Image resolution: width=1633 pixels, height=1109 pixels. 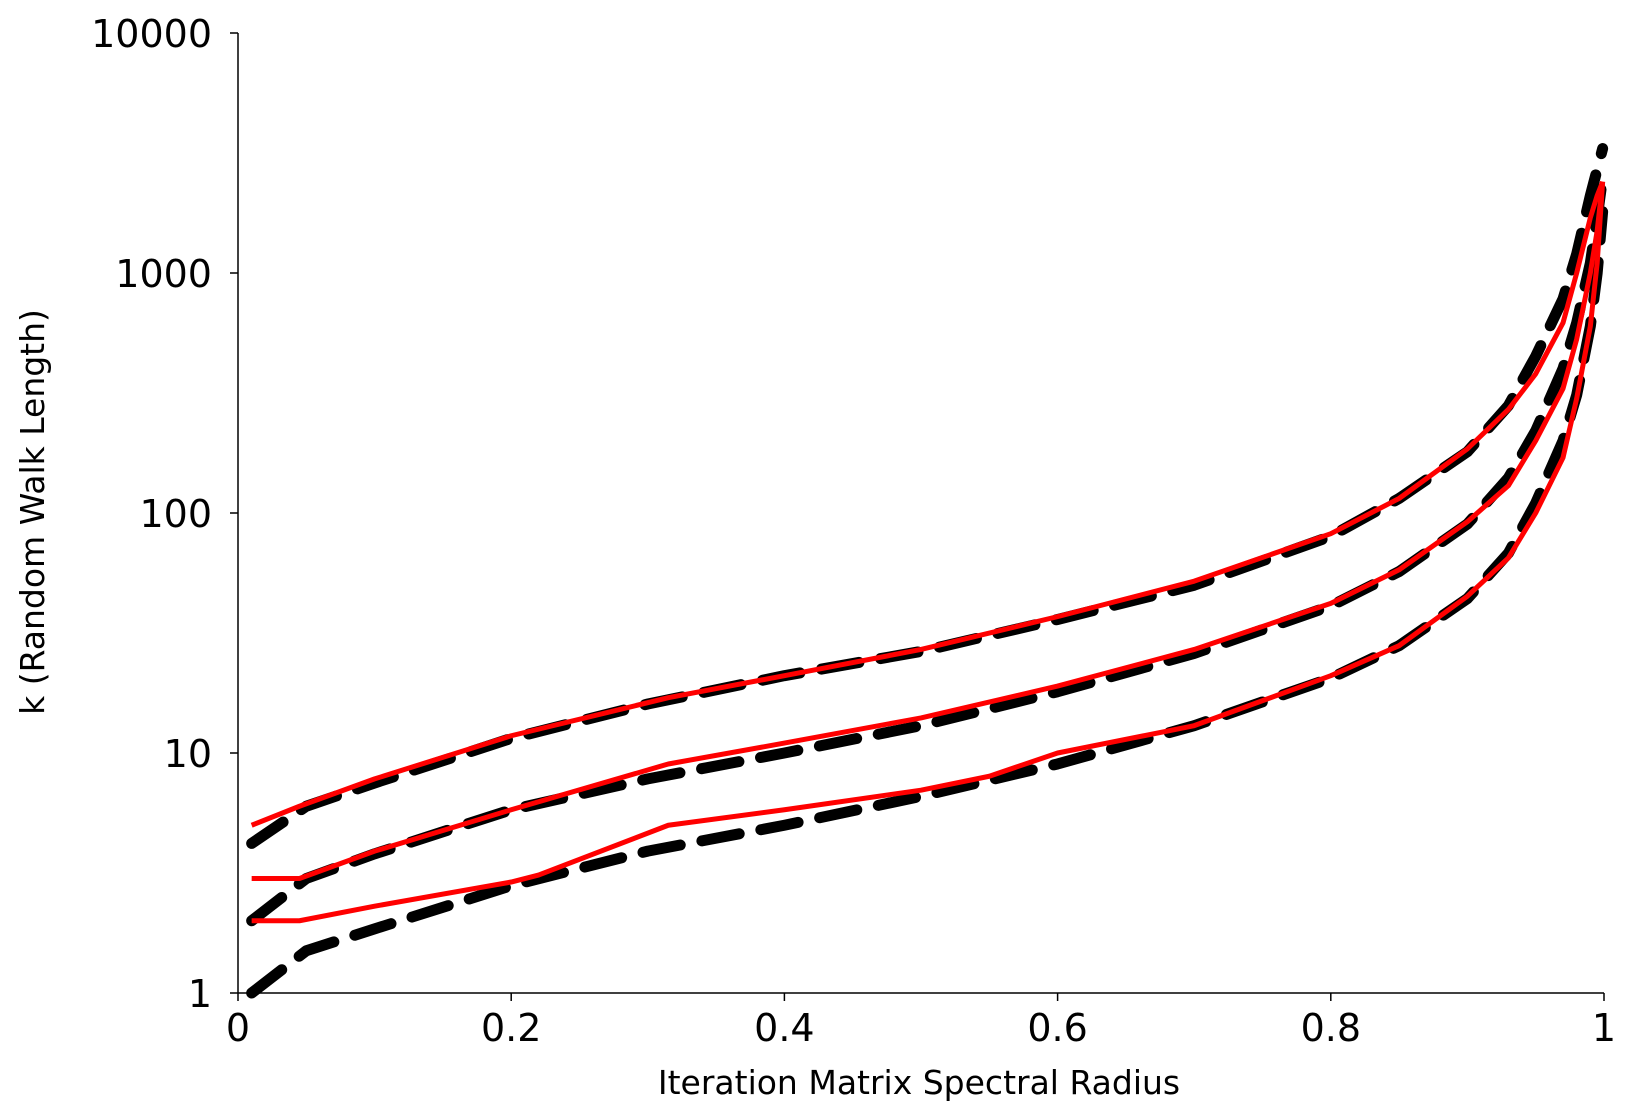 I want to click on x-tick-label: 0.8, so click(x=1331, y=1028).